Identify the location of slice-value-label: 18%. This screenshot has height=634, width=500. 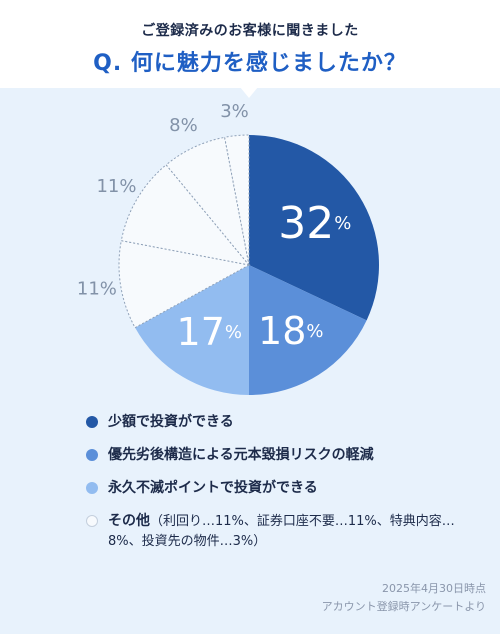
(290, 331).